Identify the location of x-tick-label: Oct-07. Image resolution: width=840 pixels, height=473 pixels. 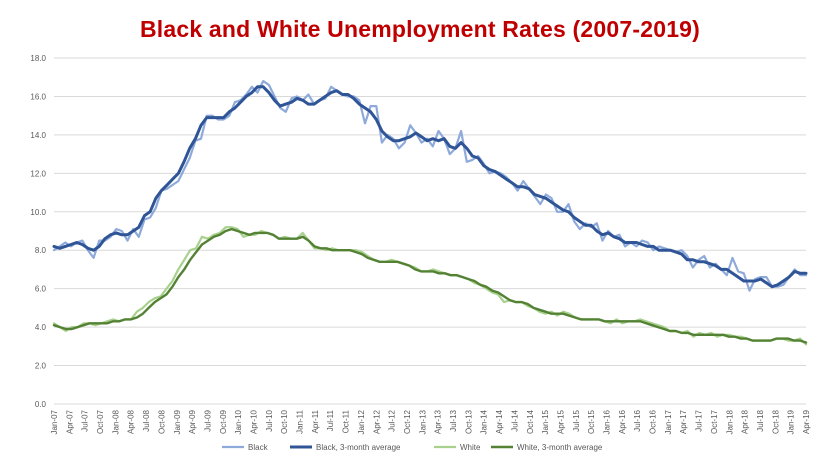
(100, 421).